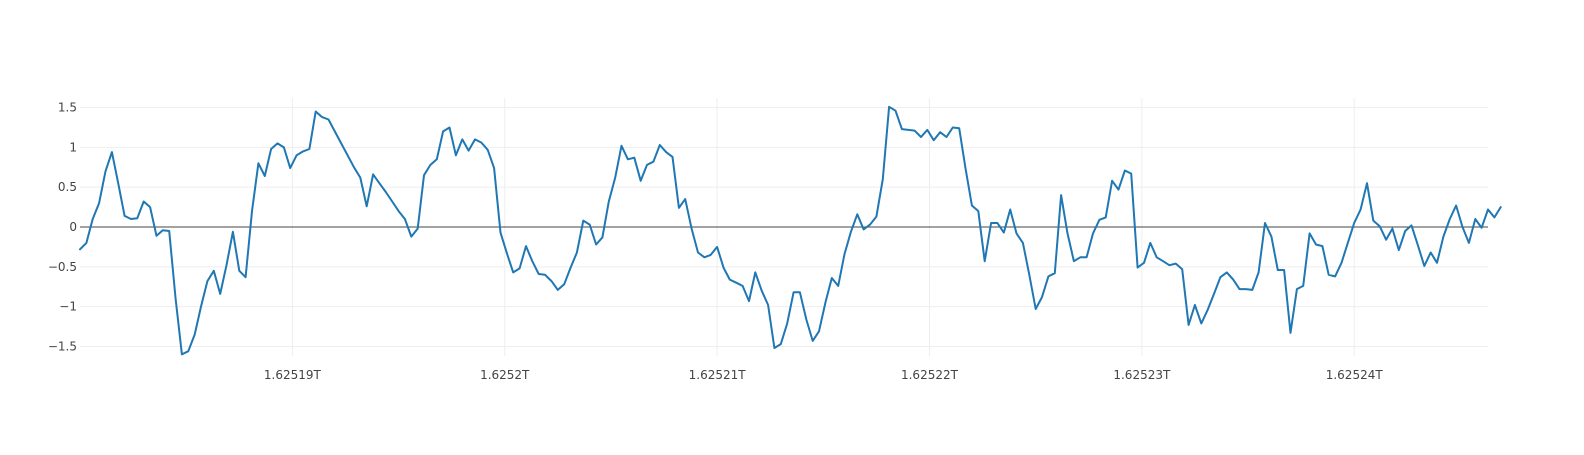 This screenshot has width=1584, height=455. What do you see at coordinates (68, 307) in the screenshot?
I see `y-tick-label: −1` at bounding box center [68, 307].